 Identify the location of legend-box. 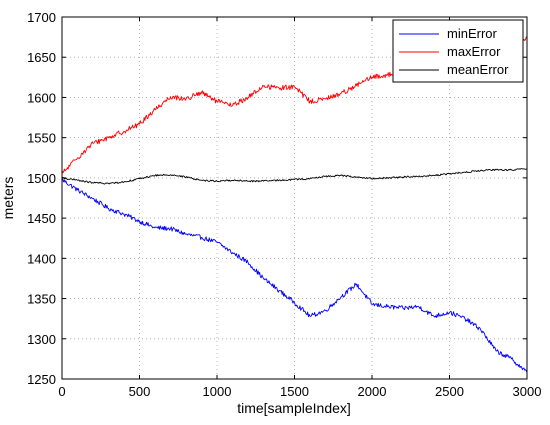
(458, 51).